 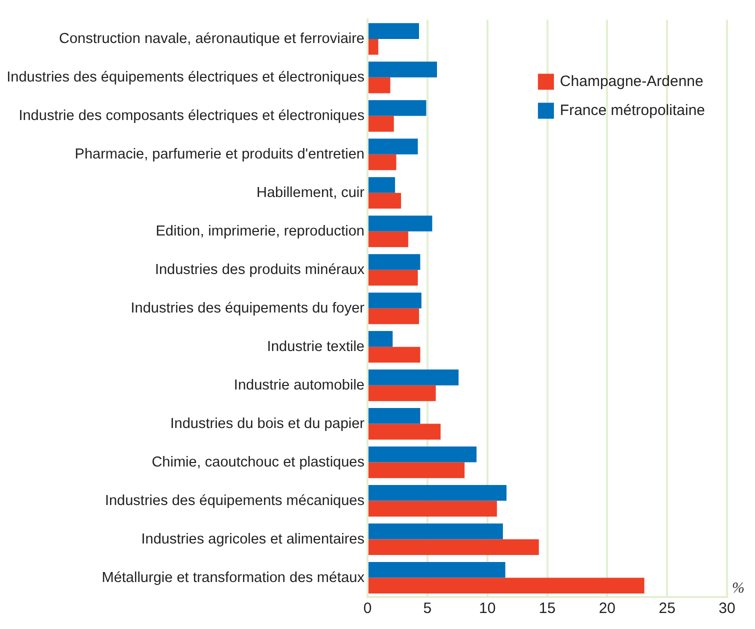 I want to click on x-tick-label: 10, so click(x=487, y=609).